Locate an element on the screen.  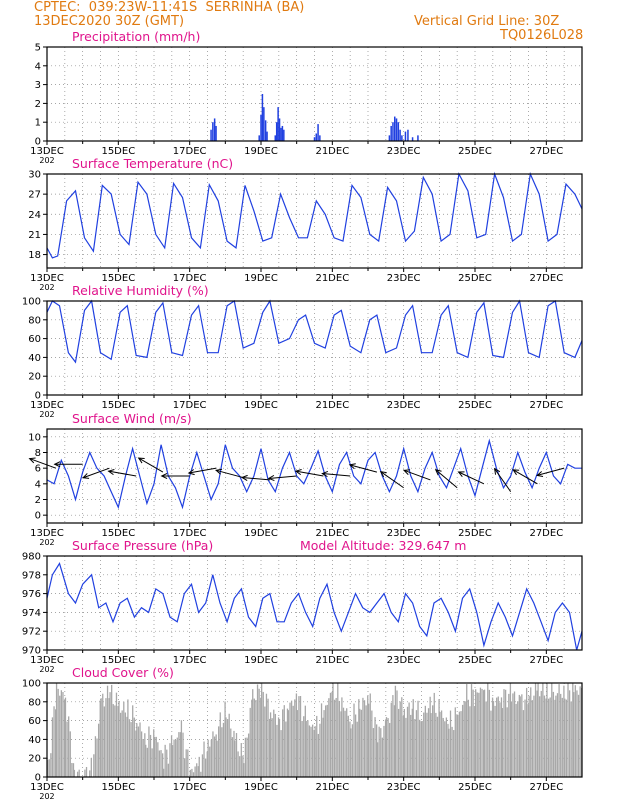
x-tick-label: 15DEC is located at coordinates (118, 533).